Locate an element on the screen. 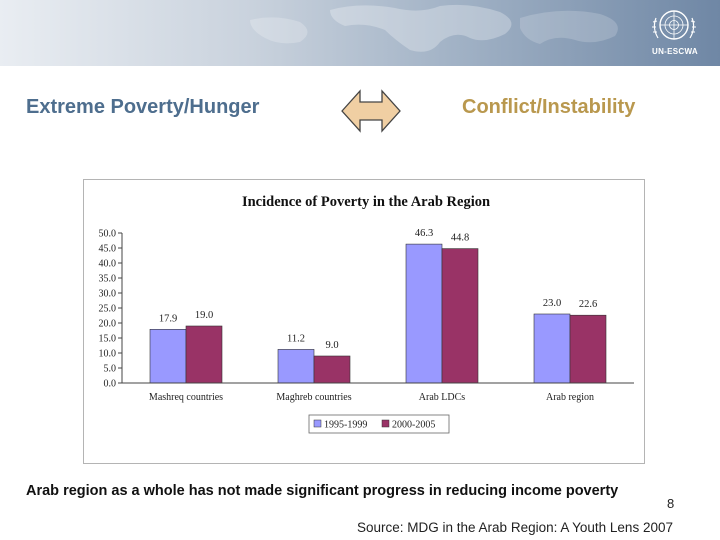  y-tick-label: 20.0 is located at coordinates (108, 324).